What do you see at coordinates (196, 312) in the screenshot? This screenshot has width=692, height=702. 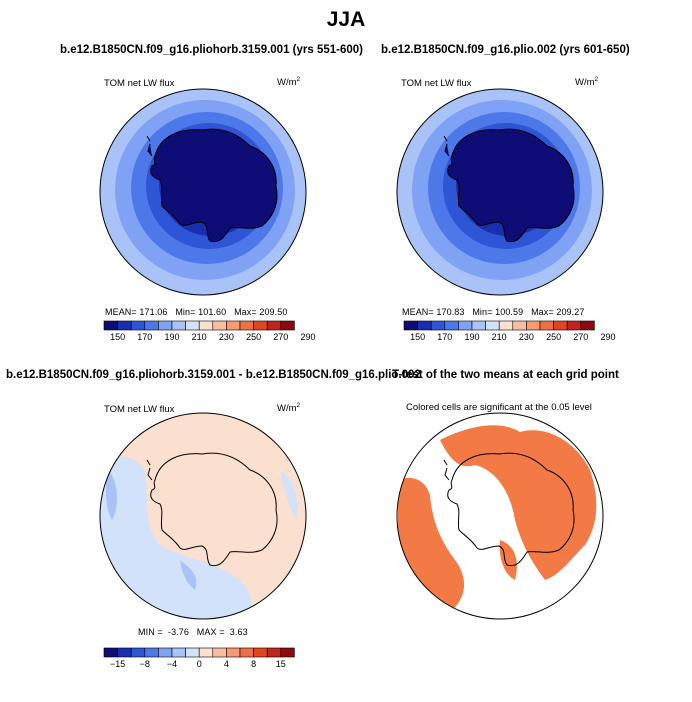 I see `stats-top-left: MEAN= 171.06 Min= 101.60 Max= 209.50` at bounding box center [196, 312].